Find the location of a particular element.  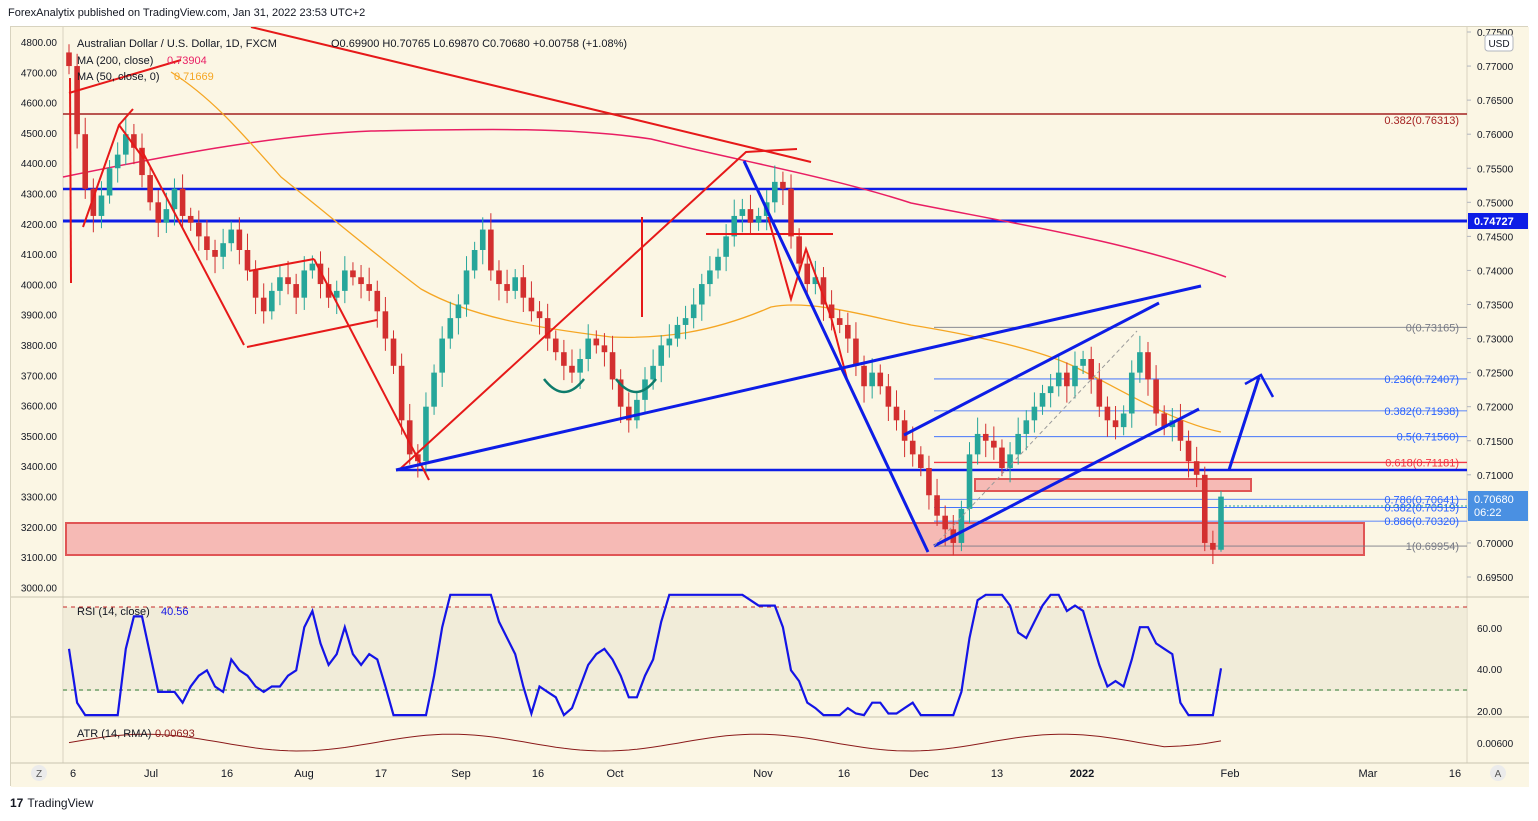

currency-badge is located at coordinates (1499, 43).